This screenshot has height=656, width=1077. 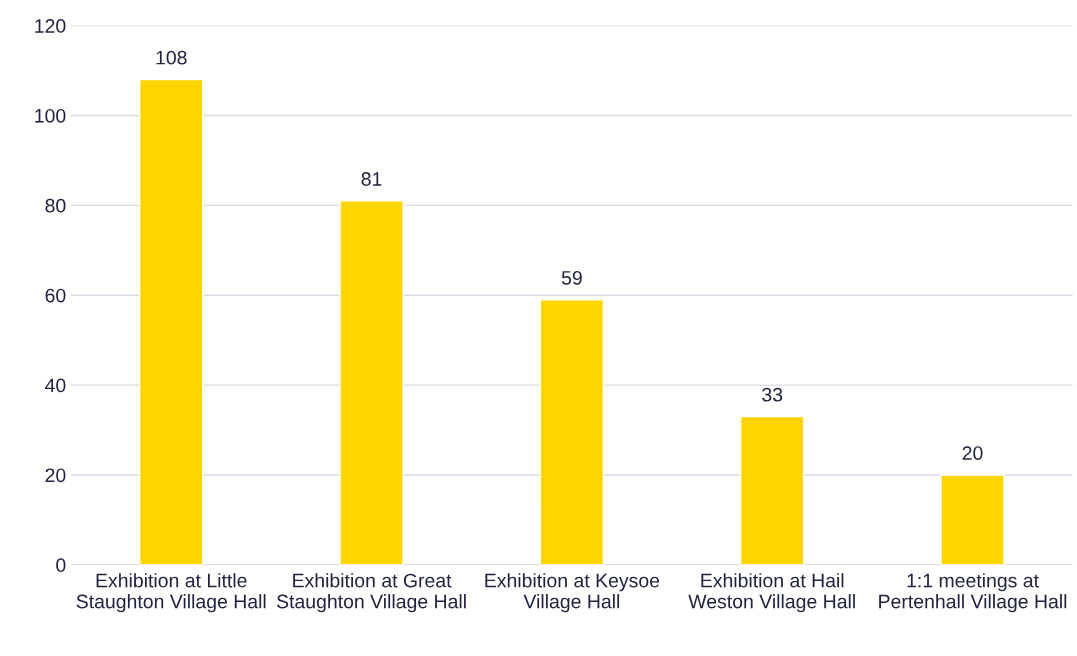 What do you see at coordinates (55, 205) in the screenshot?
I see `y-tick-label: 80` at bounding box center [55, 205].